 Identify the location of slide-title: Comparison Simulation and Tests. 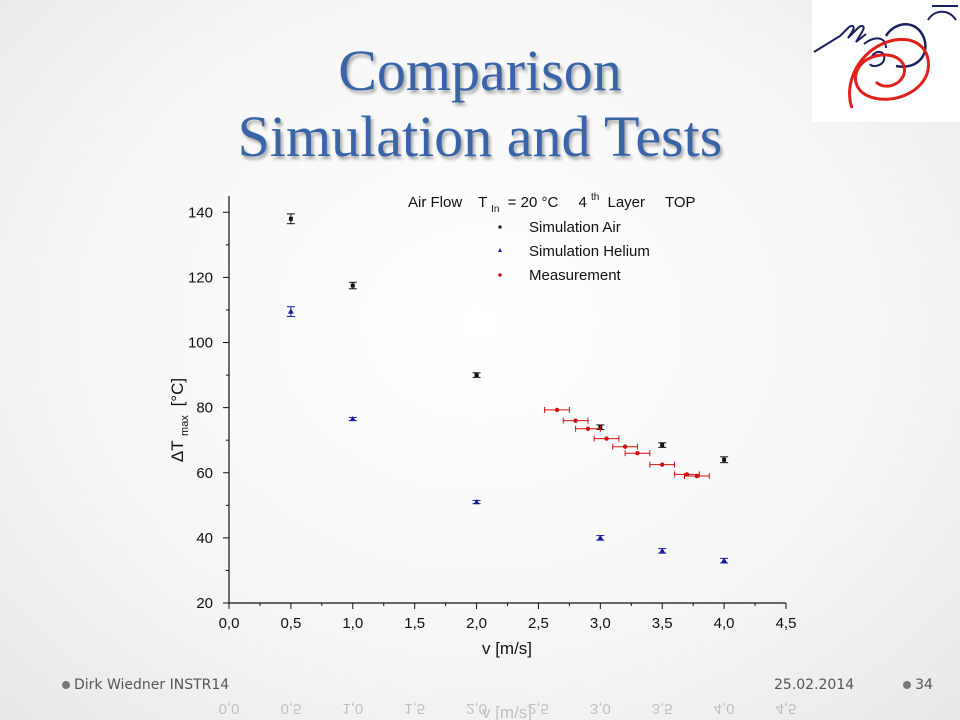
(480, 104).